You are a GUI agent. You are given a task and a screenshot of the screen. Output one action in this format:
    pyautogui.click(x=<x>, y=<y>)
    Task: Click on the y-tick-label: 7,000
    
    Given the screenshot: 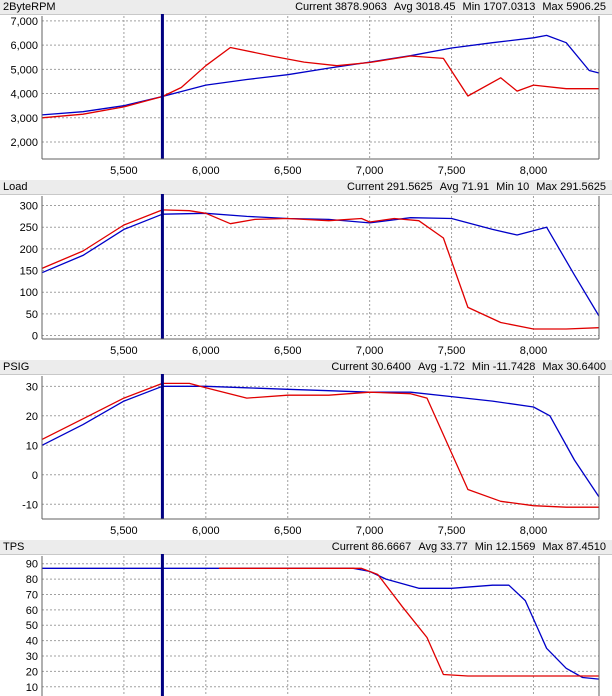 What is the action you would take?
    pyautogui.click(x=24, y=22)
    